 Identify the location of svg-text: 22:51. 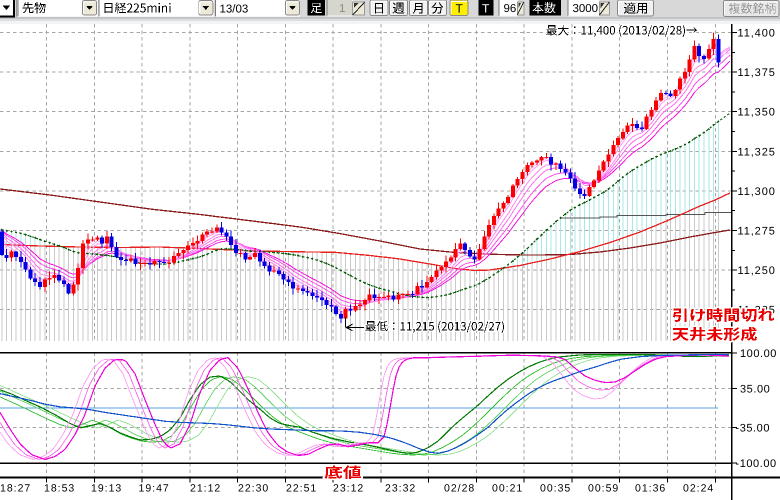
(301, 489).